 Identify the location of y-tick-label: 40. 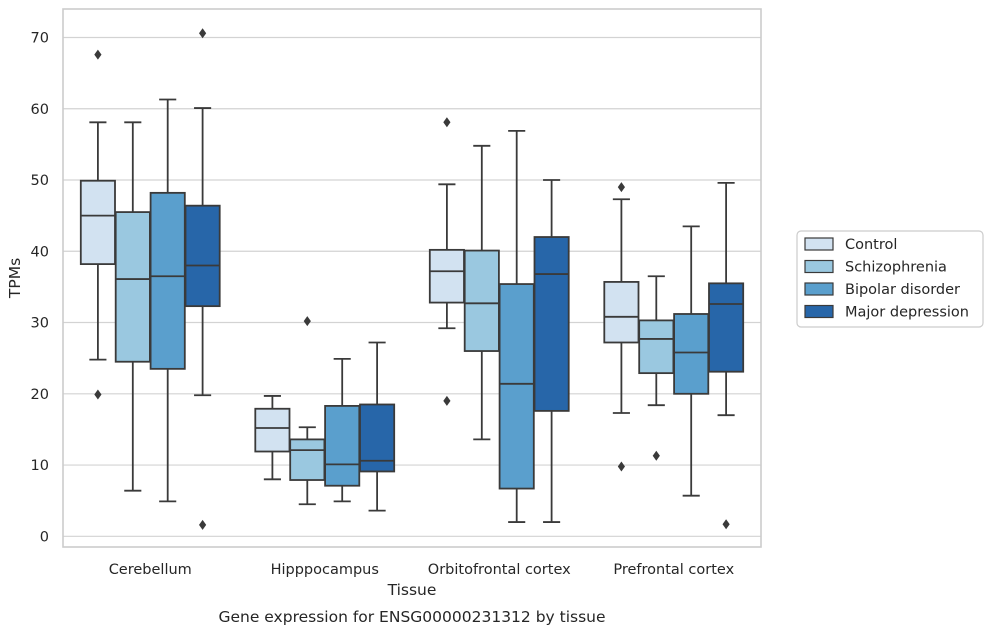
(40, 252).